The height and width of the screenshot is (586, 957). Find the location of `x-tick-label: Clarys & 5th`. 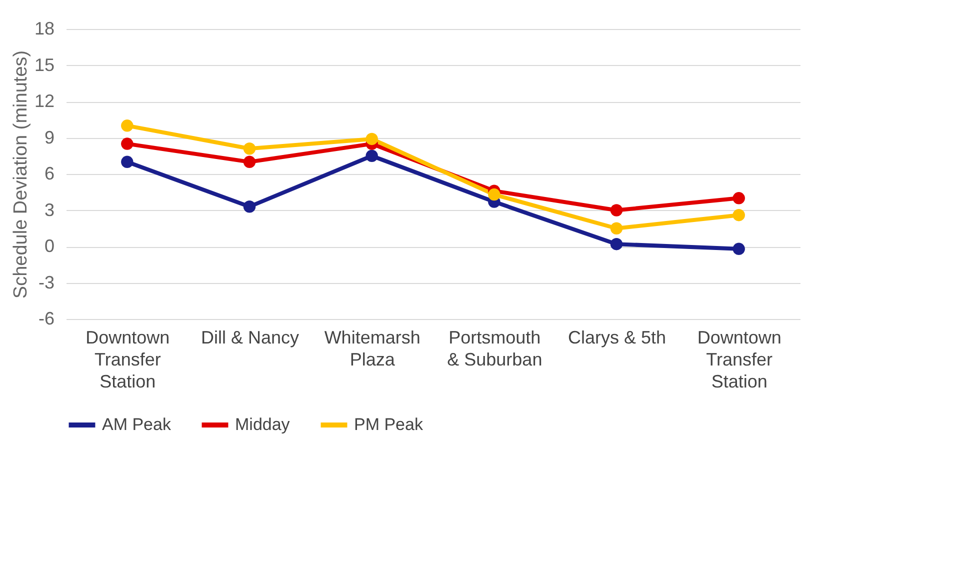

x-tick-label: Clarys & 5th is located at coordinates (617, 338).